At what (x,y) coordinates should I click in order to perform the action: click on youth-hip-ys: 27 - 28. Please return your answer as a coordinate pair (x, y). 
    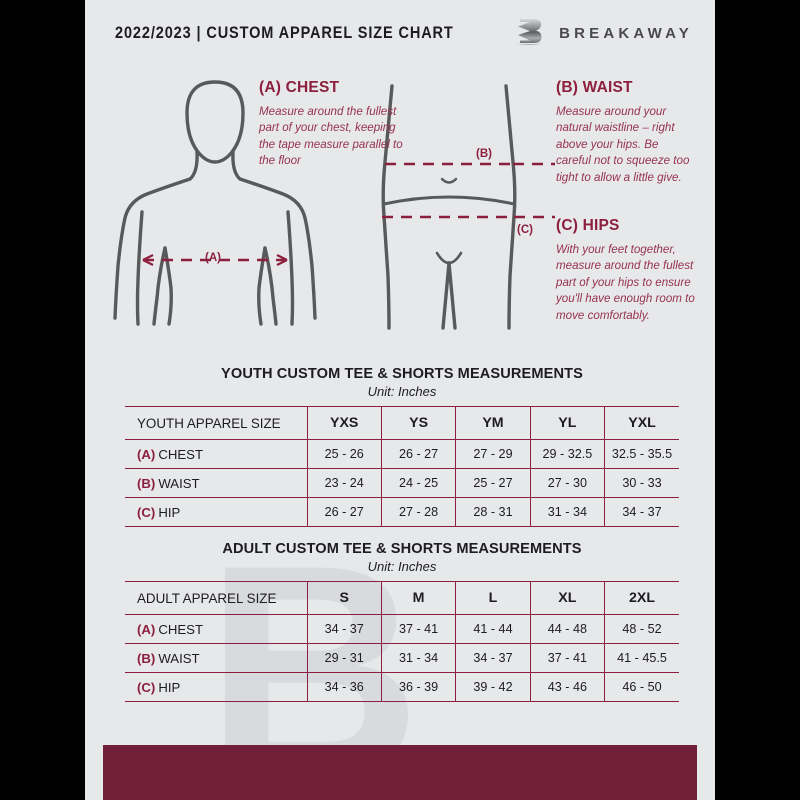
    Looking at the image, I should click on (419, 512).